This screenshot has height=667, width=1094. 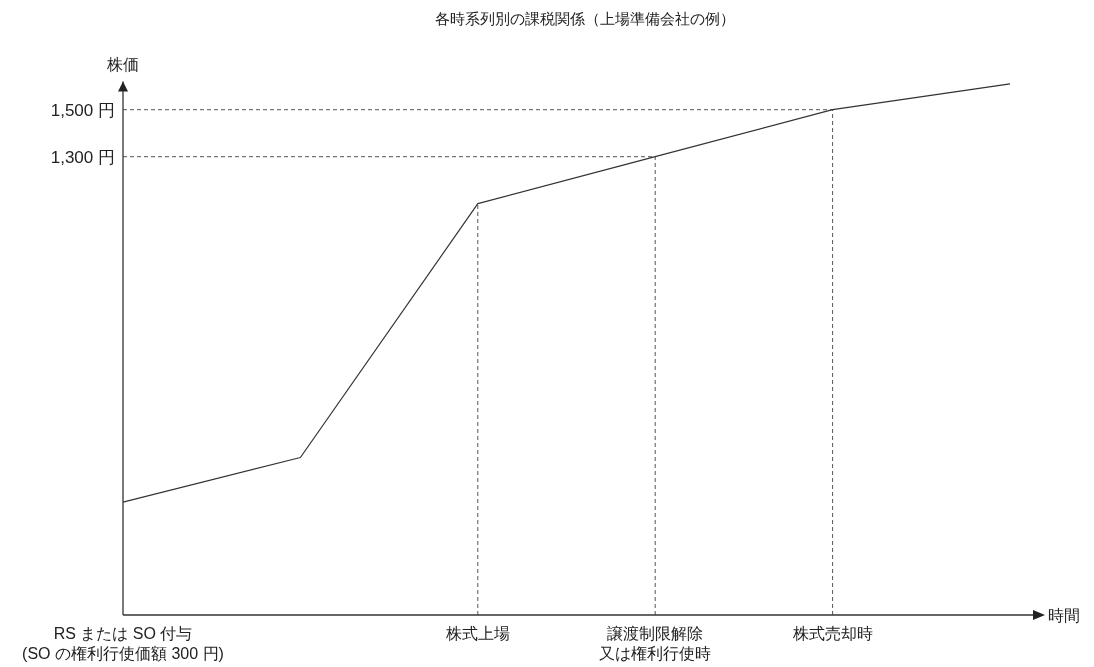 I want to click on x-axis-title: 時間, so click(x=1064, y=615).